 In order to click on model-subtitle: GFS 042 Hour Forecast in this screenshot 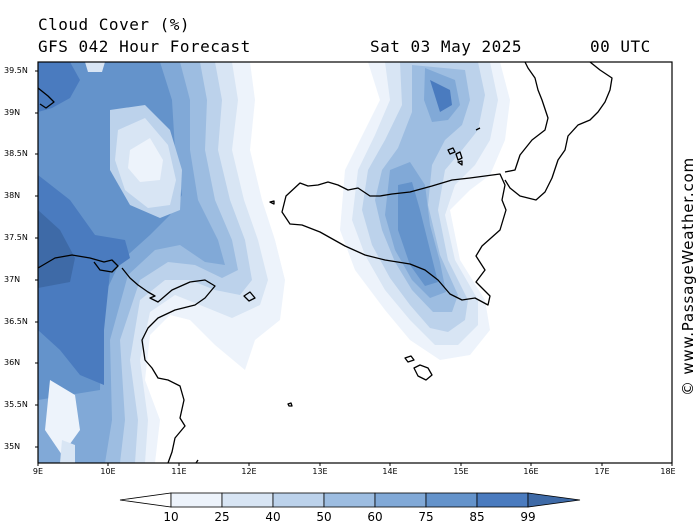, I will do `click(144, 46)`.